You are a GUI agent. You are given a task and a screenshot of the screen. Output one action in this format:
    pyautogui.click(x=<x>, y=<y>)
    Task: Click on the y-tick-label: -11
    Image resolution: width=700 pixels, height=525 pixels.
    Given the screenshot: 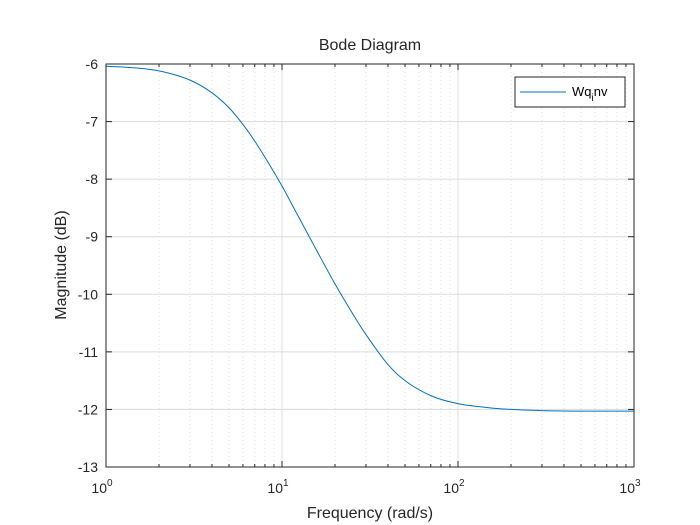 What is the action you would take?
    pyautogui.click(x=88, y=352)
    